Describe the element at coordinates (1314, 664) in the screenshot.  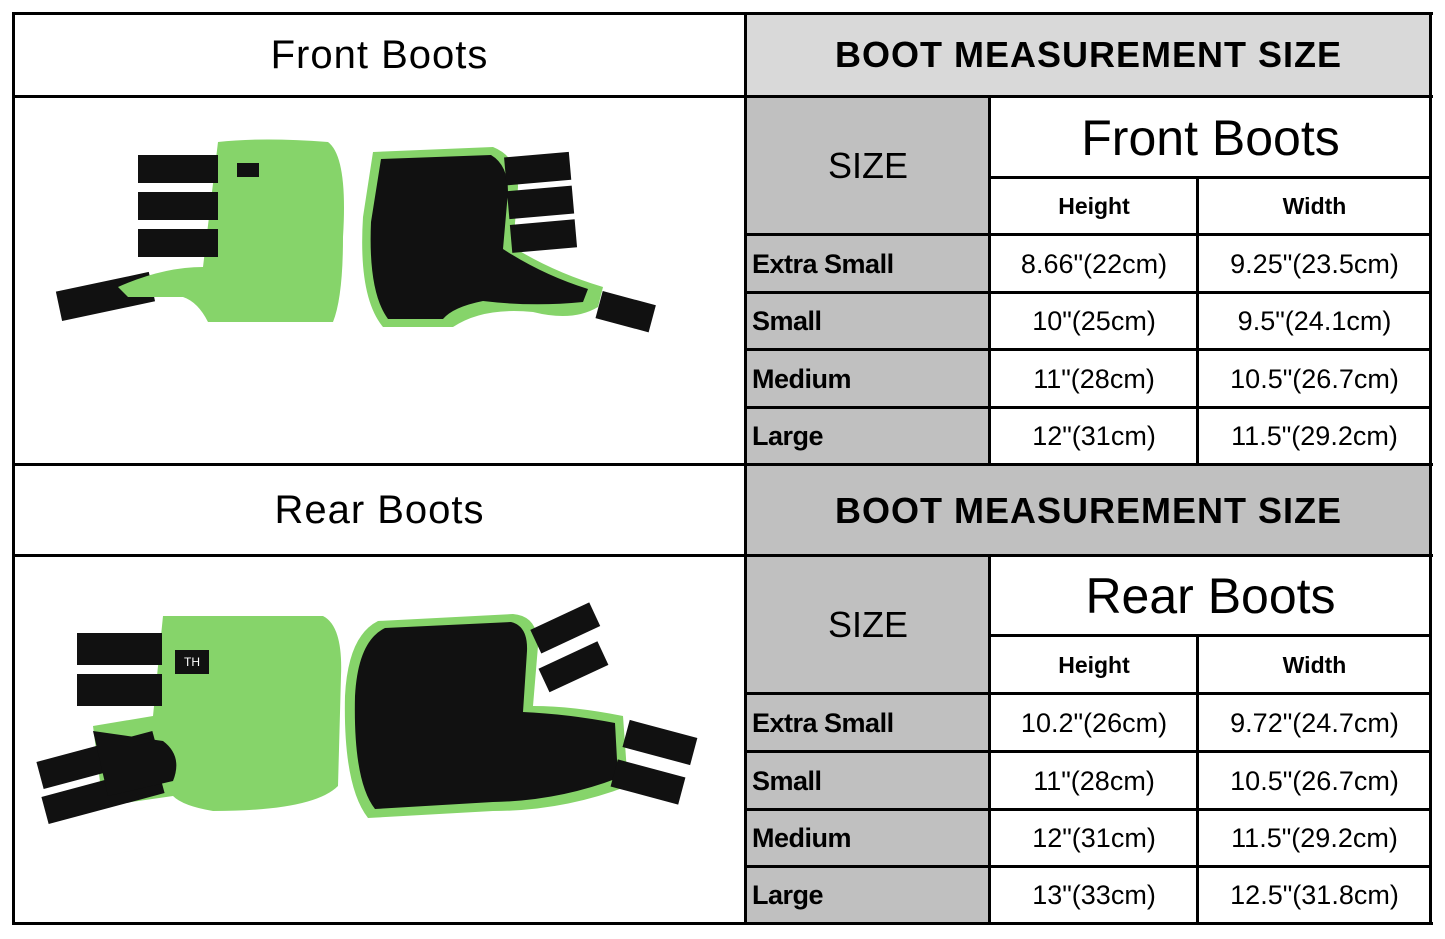
I see `rear-width-header: Width` at that location.